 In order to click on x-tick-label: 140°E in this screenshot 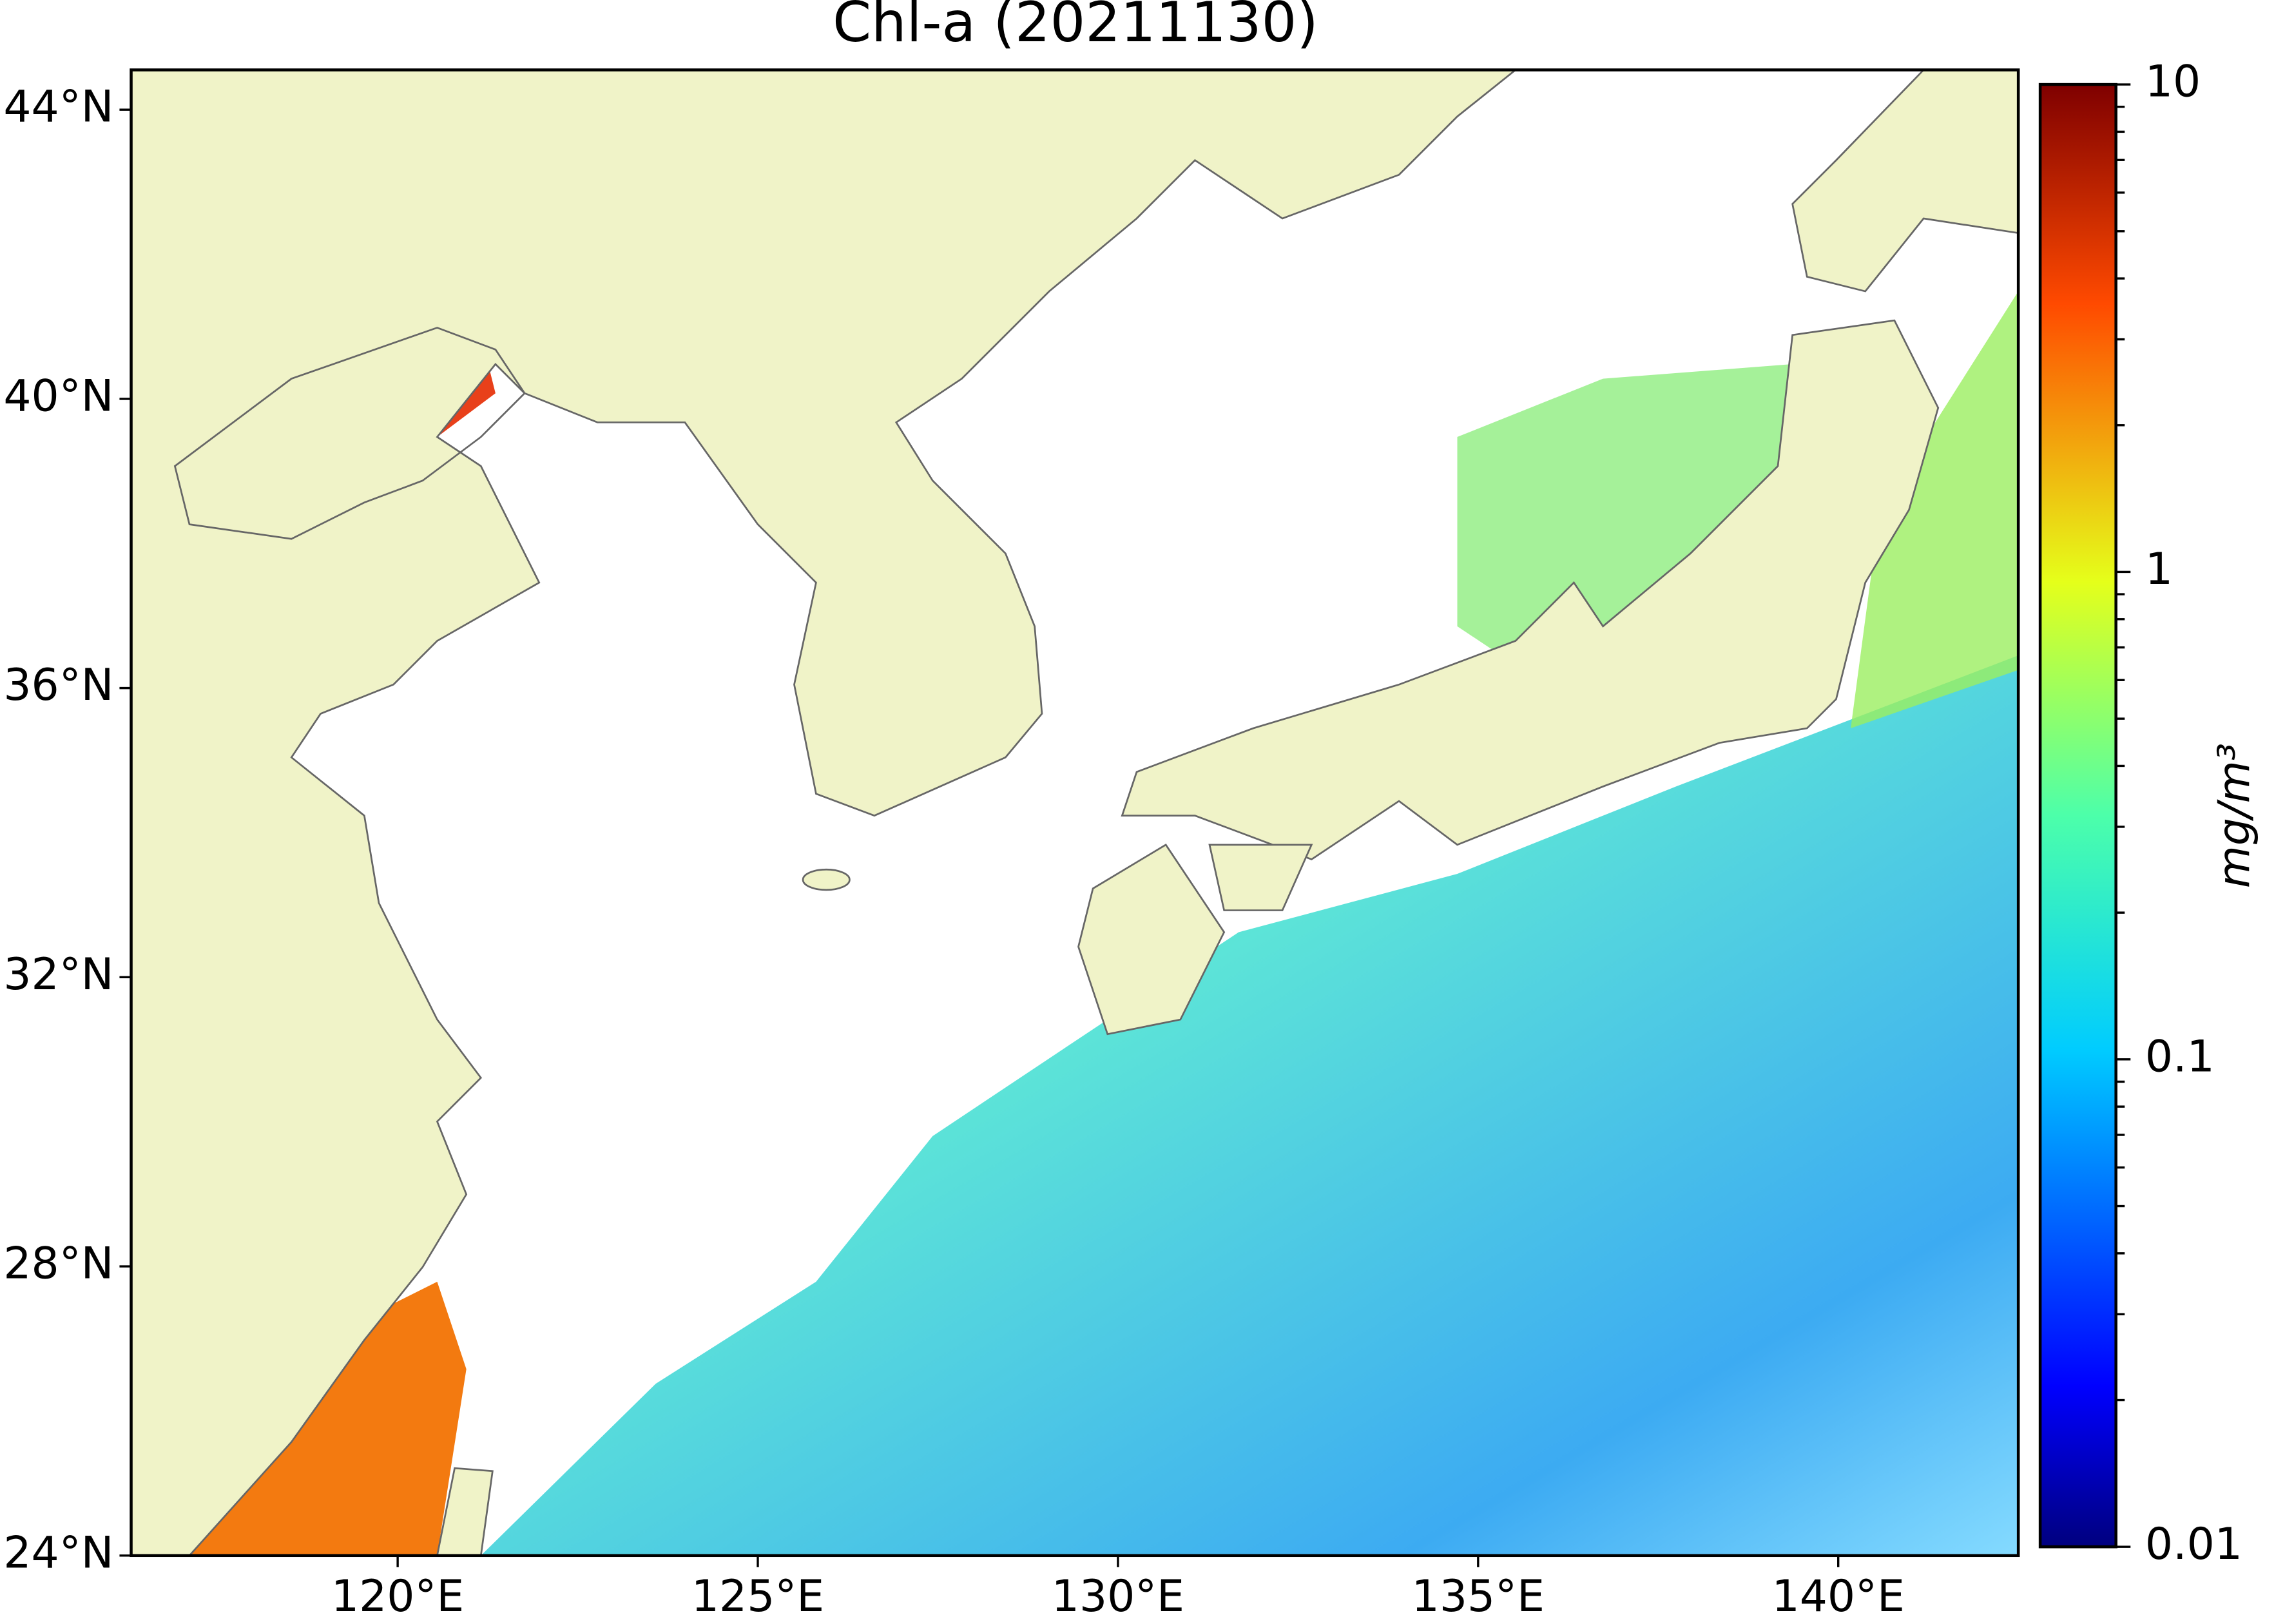, I will do `click(1838, 1596)`.